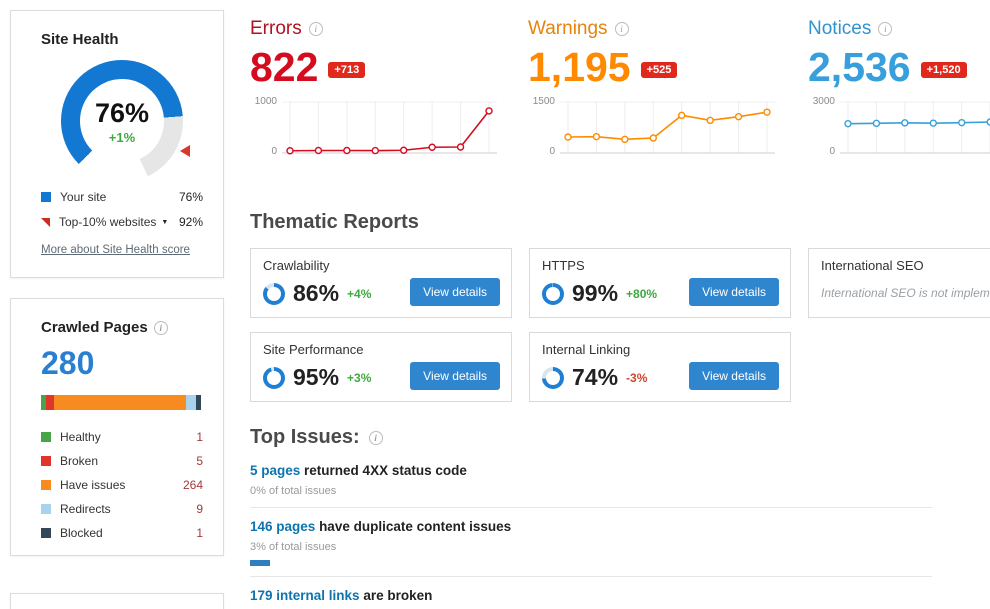 Image resolution: width=990 pixels, height=609 pixels. I want to click on broken-count: 5, so click(199, 461).